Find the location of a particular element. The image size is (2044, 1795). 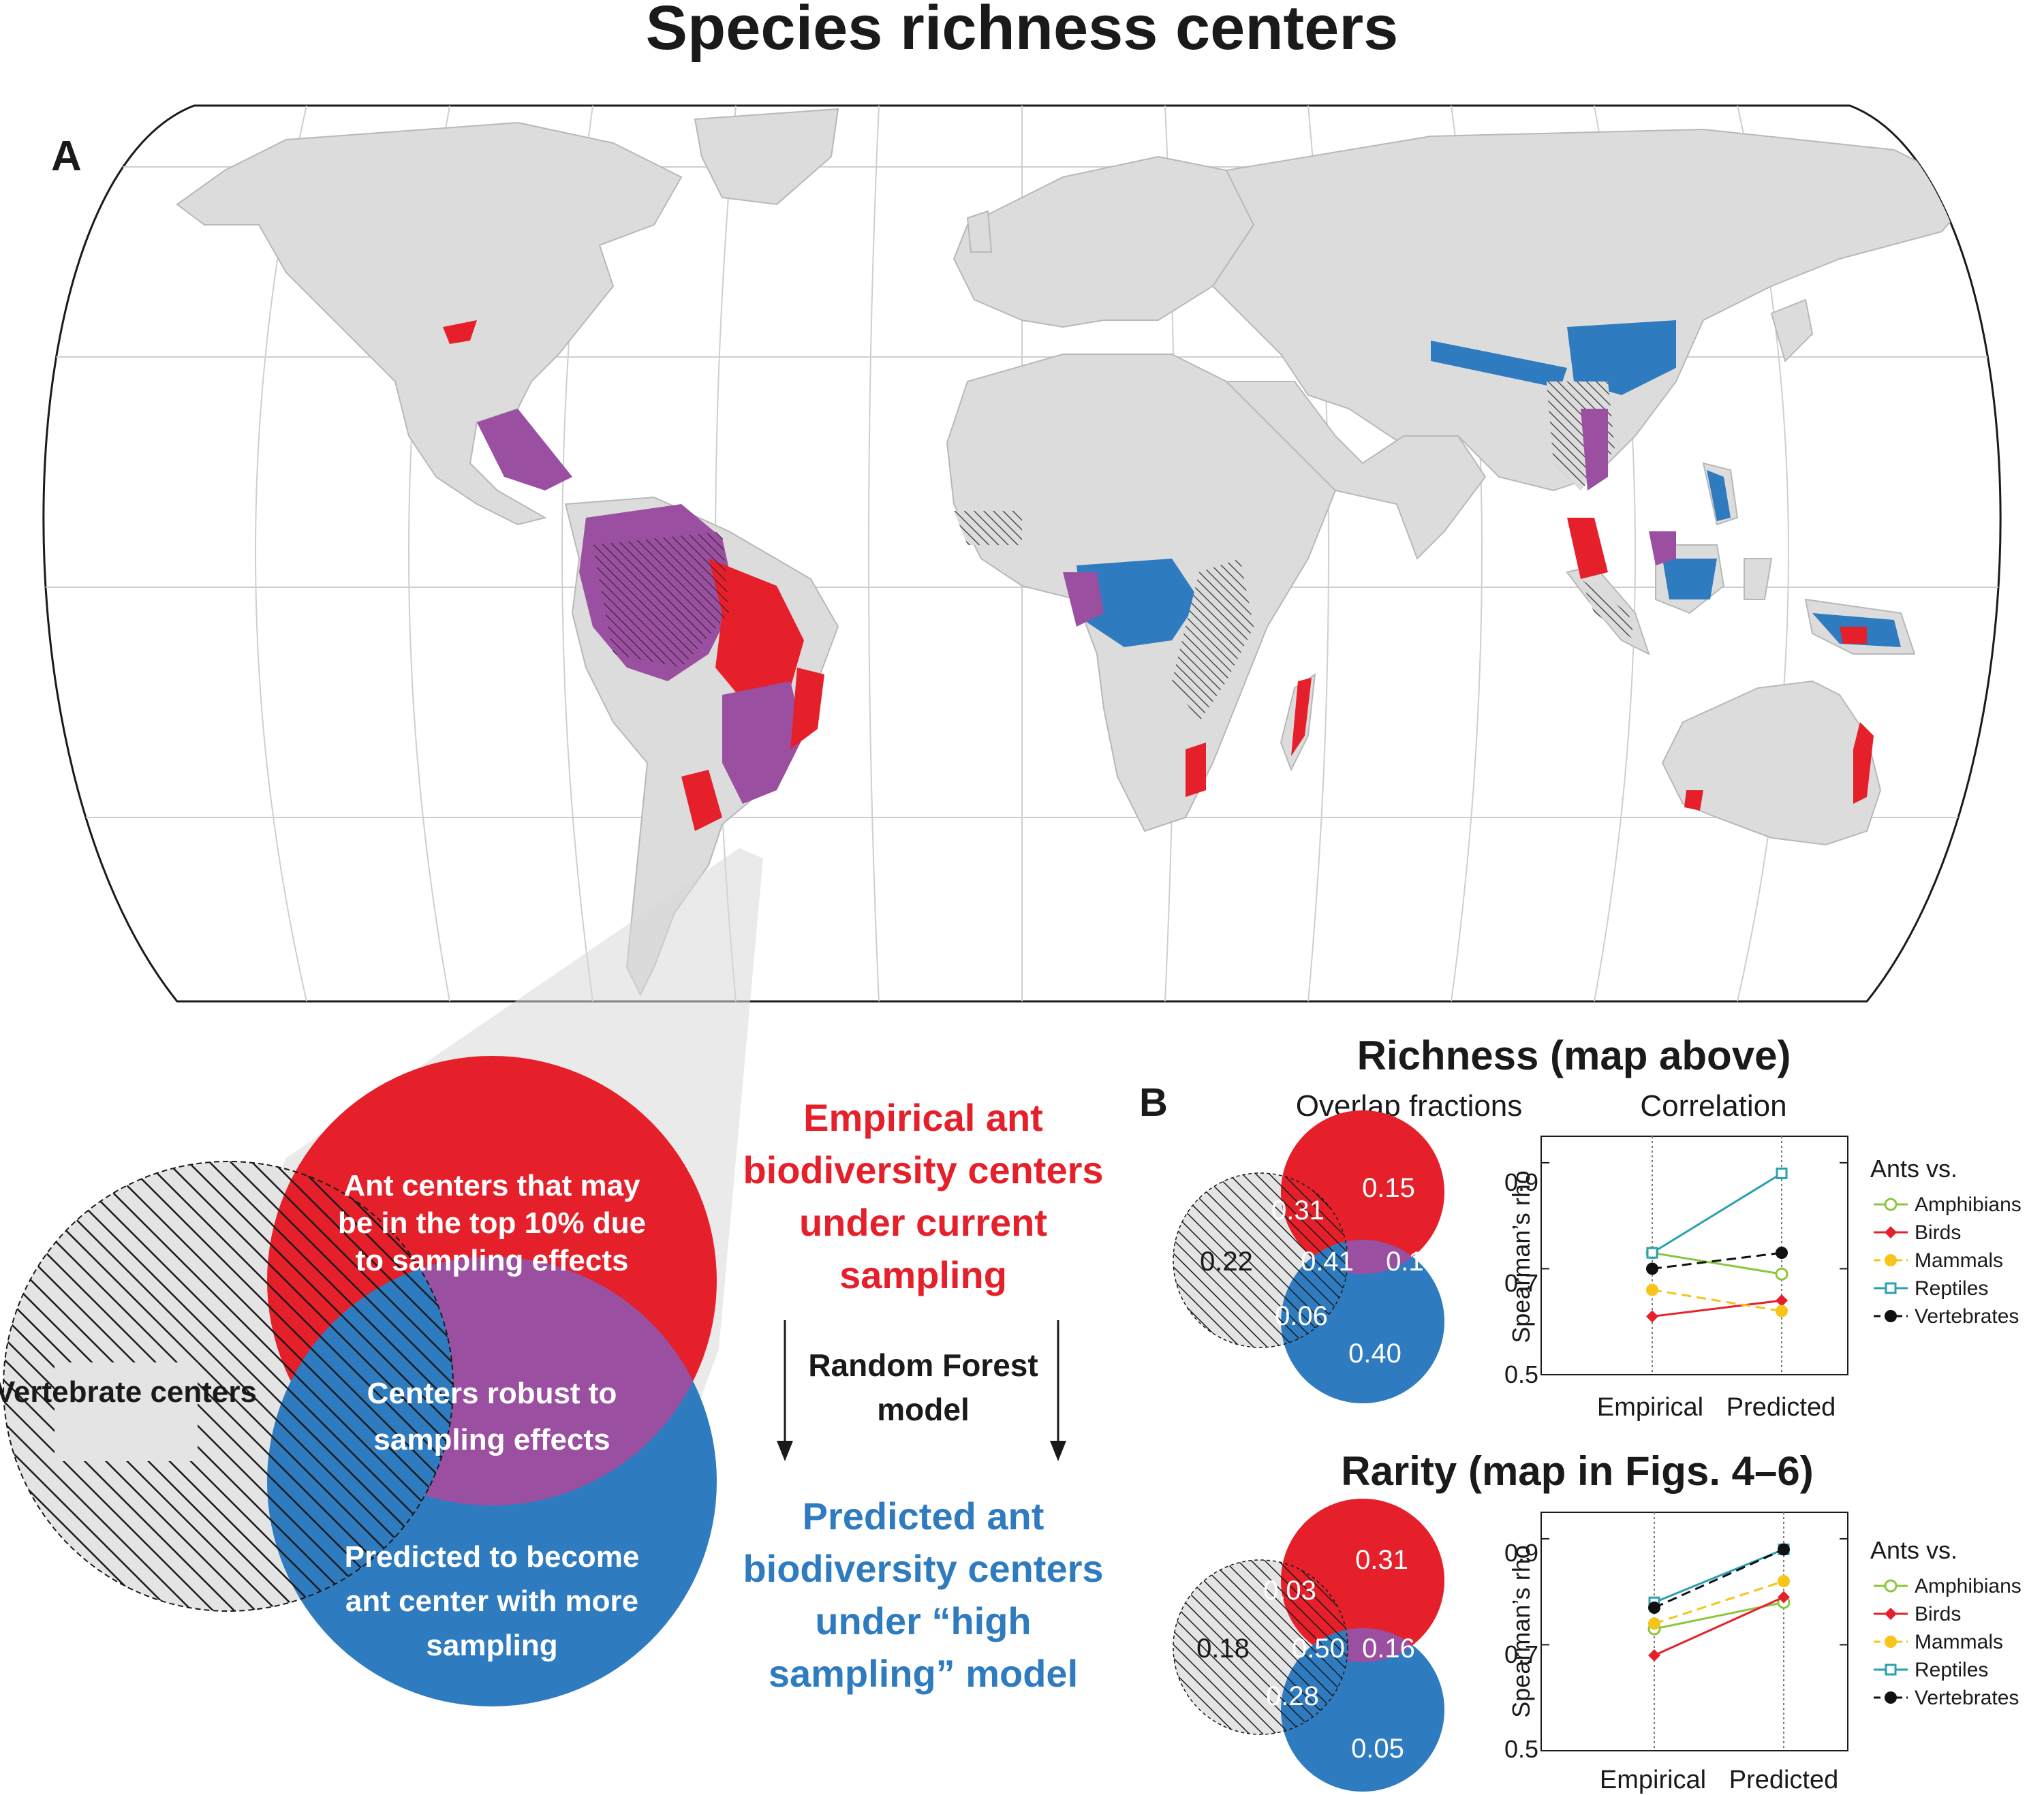

flow-empirical-line-3: under current is located at coordinates (923, 1222).